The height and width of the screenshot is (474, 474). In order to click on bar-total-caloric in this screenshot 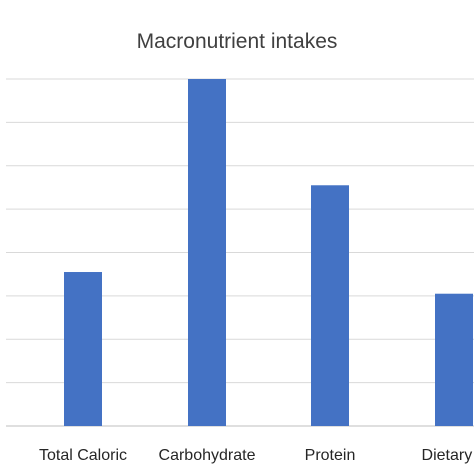, I will do `click(83, 349)`.